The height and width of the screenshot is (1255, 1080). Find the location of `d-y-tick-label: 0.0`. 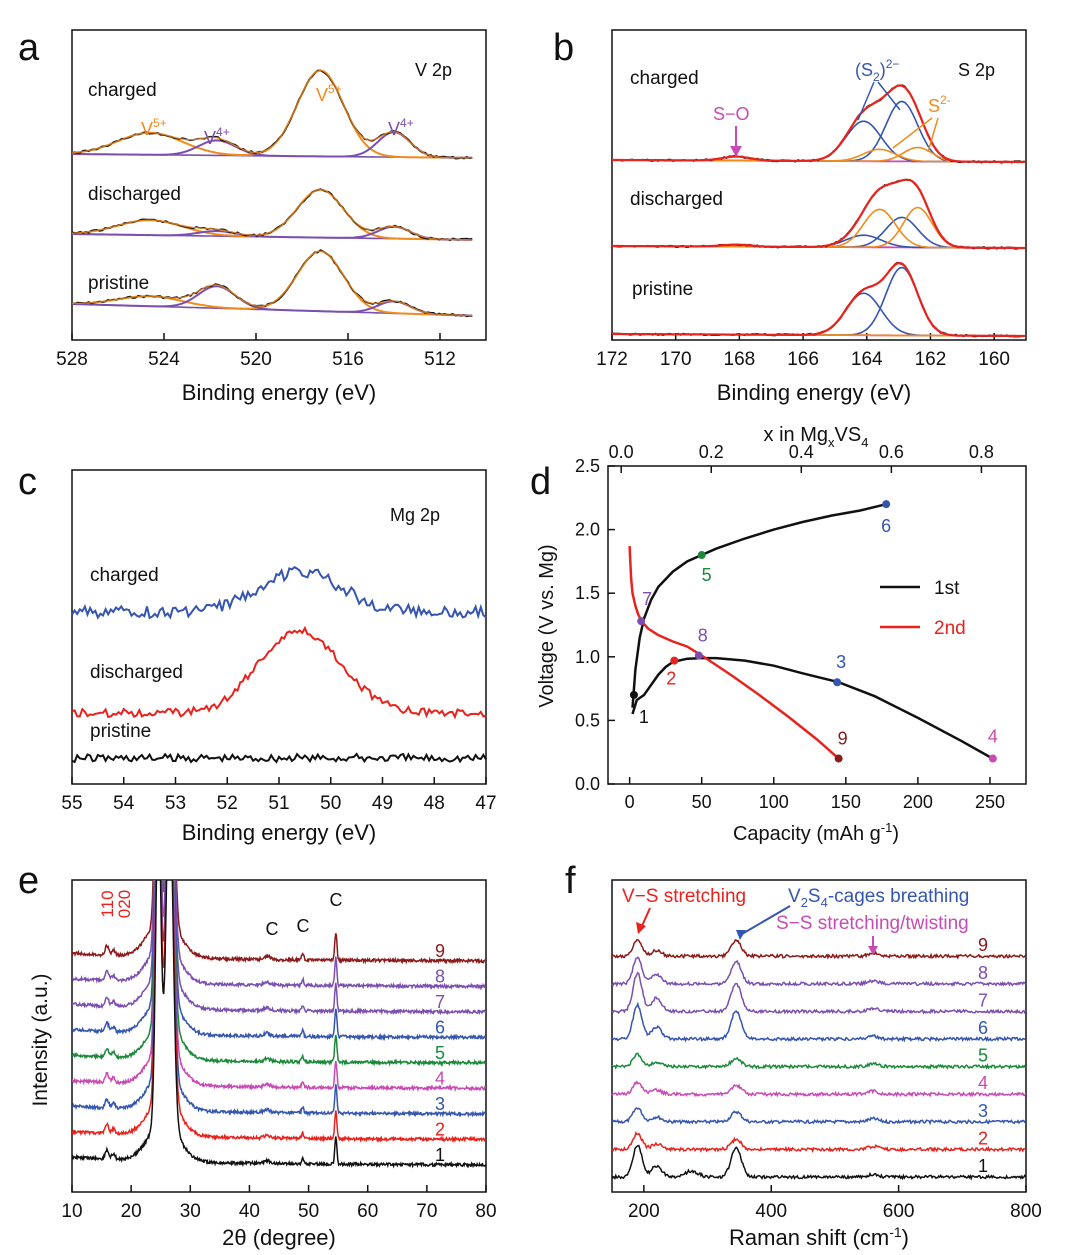

d-y-tick-label: 0.0 is located at coordinates (587, 784).